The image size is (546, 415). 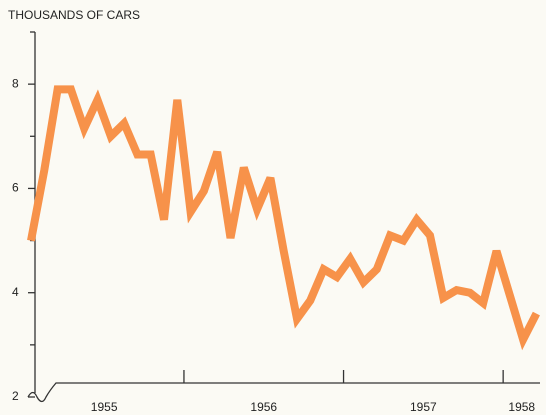 I want to click on y-tick-label: 2, so click(x=15, y=396).